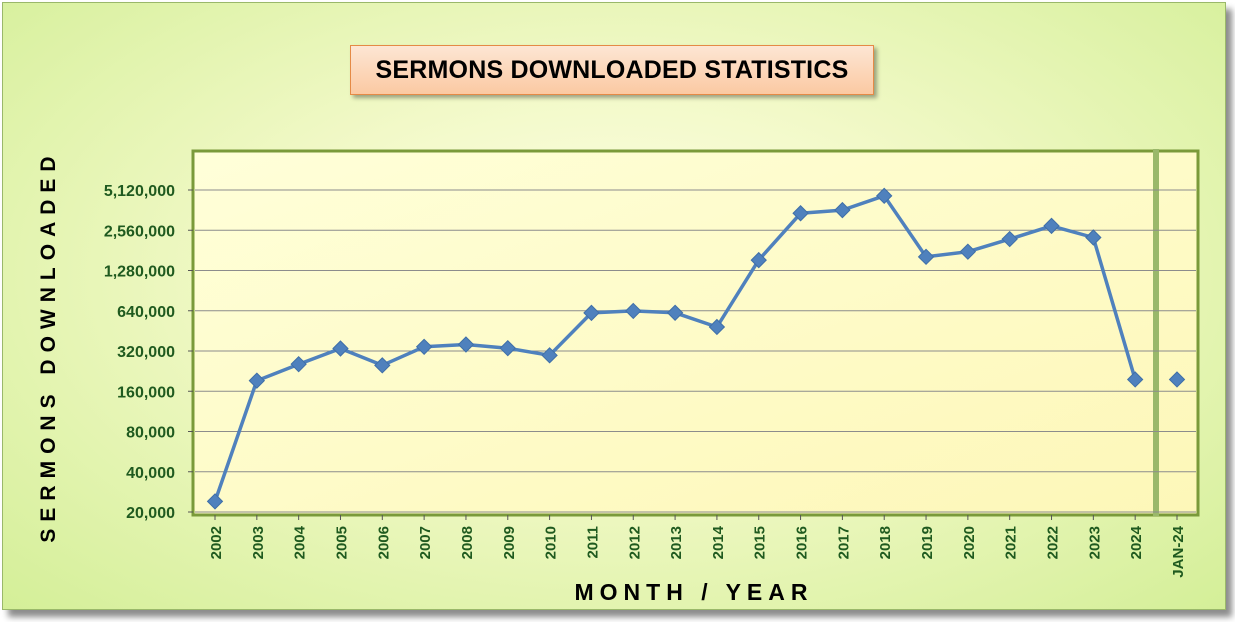 Image resolution: width=1235 pixels, height=622 pixels. Describe the element at coordinates (146, 392) in the screenshot. I see `y-tick-label: 160,000` at that location.